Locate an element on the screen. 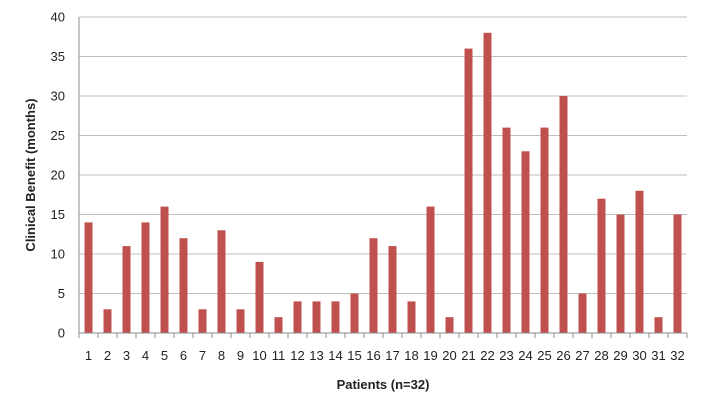  y-tick-label: 20 is located at coordinates (58, 175).